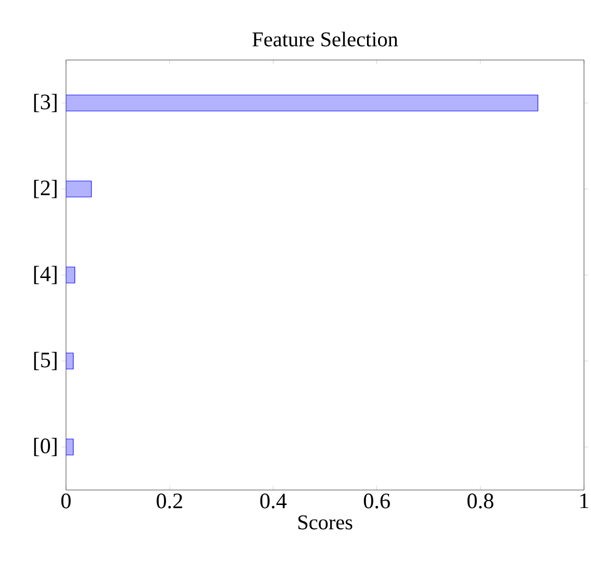 The image size is (591, 567). Describe the element at coordinates (325, 522) in the screenshot. I see `x-axis-title: Scores` at that location.